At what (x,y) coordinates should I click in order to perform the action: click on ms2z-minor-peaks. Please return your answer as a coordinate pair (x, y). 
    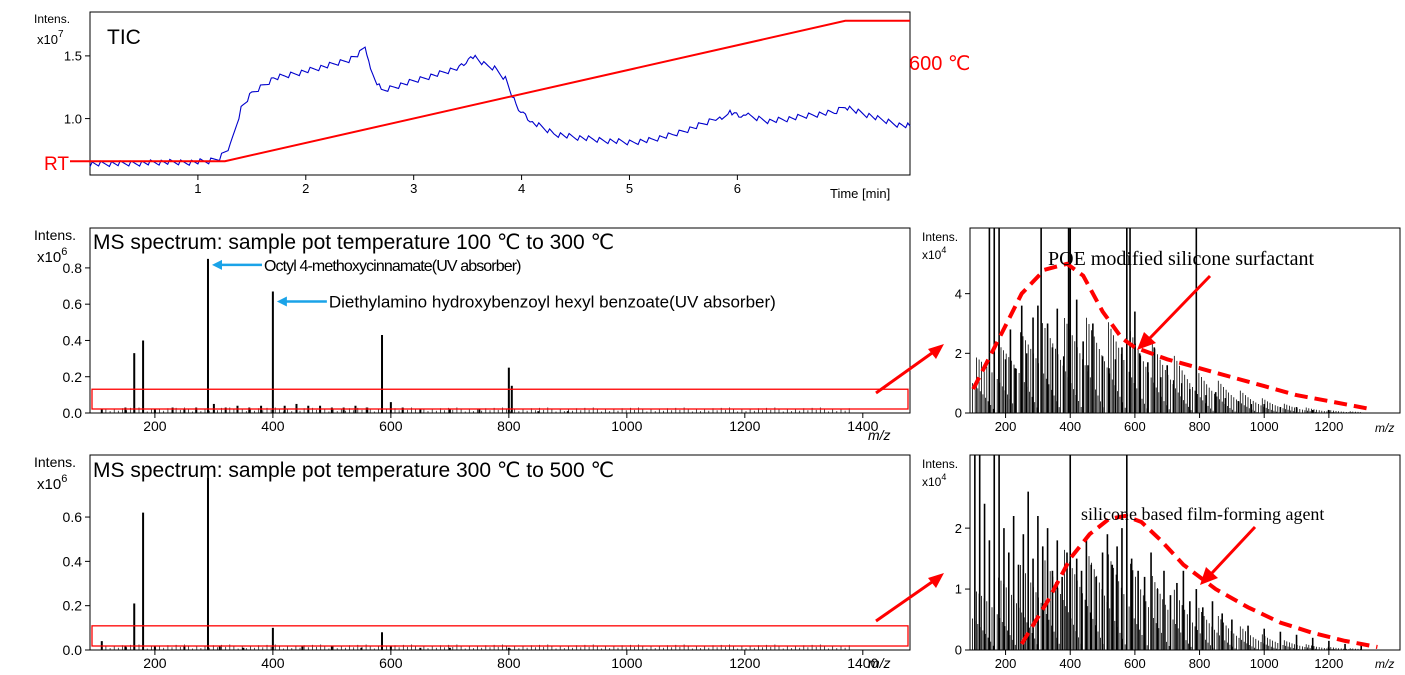
    Looking at the image, I should click on (1166, 599).